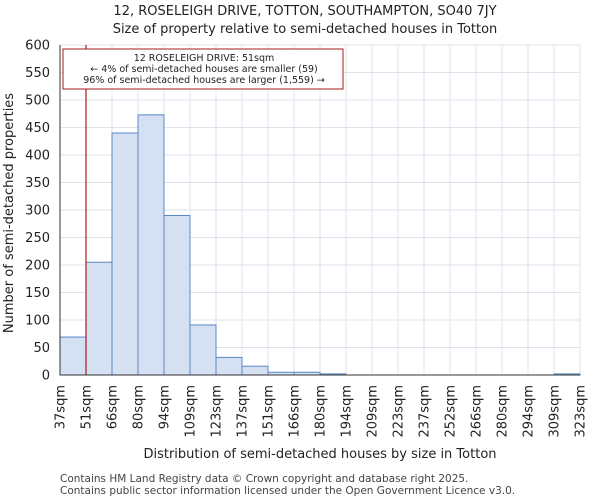 The height and width of the screenshot is (500, 600). Describe the element at coordinates (113, 407) in the screenshot. I see `x-tick-label: 66sqm` at that location.